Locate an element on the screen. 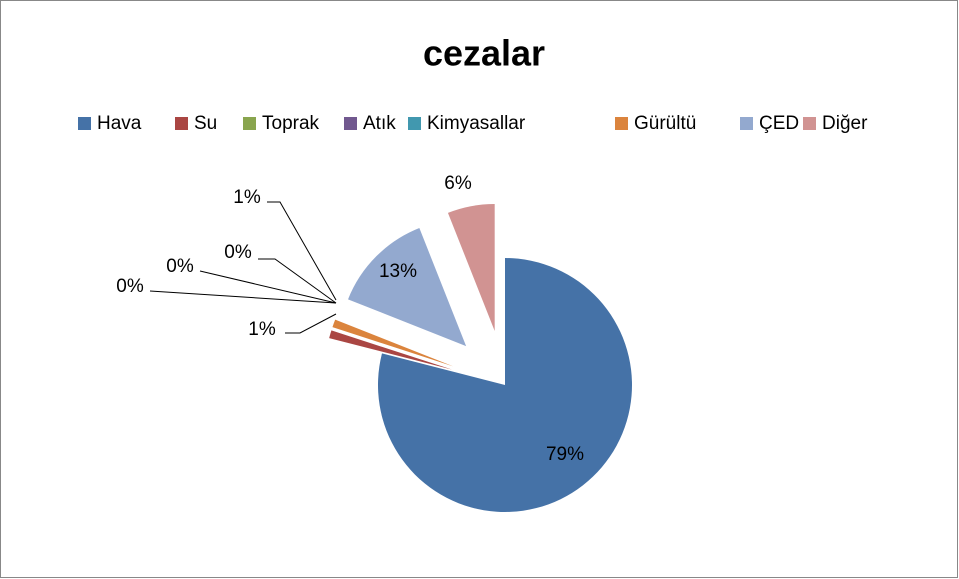  data-label: 13% is located at coordinates (398, 271).